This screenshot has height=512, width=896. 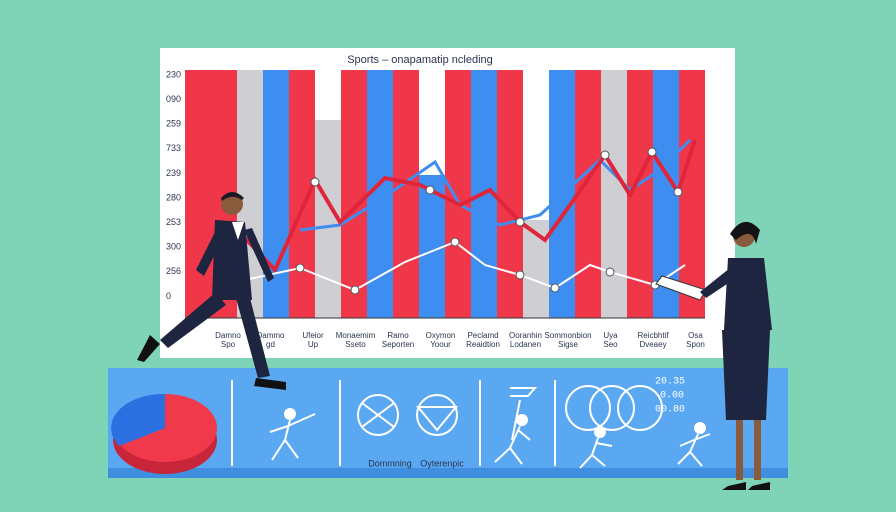 What do you see at coordinates (713, 355) in the screenshot?
I see `presenter` at bounding box center [713, 355].